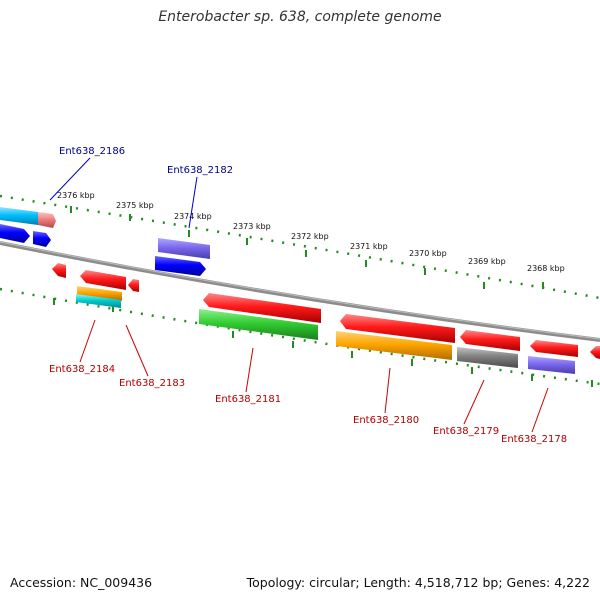 This screenshot has width=600, height=600. Describe the element at coordinates (310, 236) in the screenshot. I see `tick-label-2372: 2372 kbp` at that location.